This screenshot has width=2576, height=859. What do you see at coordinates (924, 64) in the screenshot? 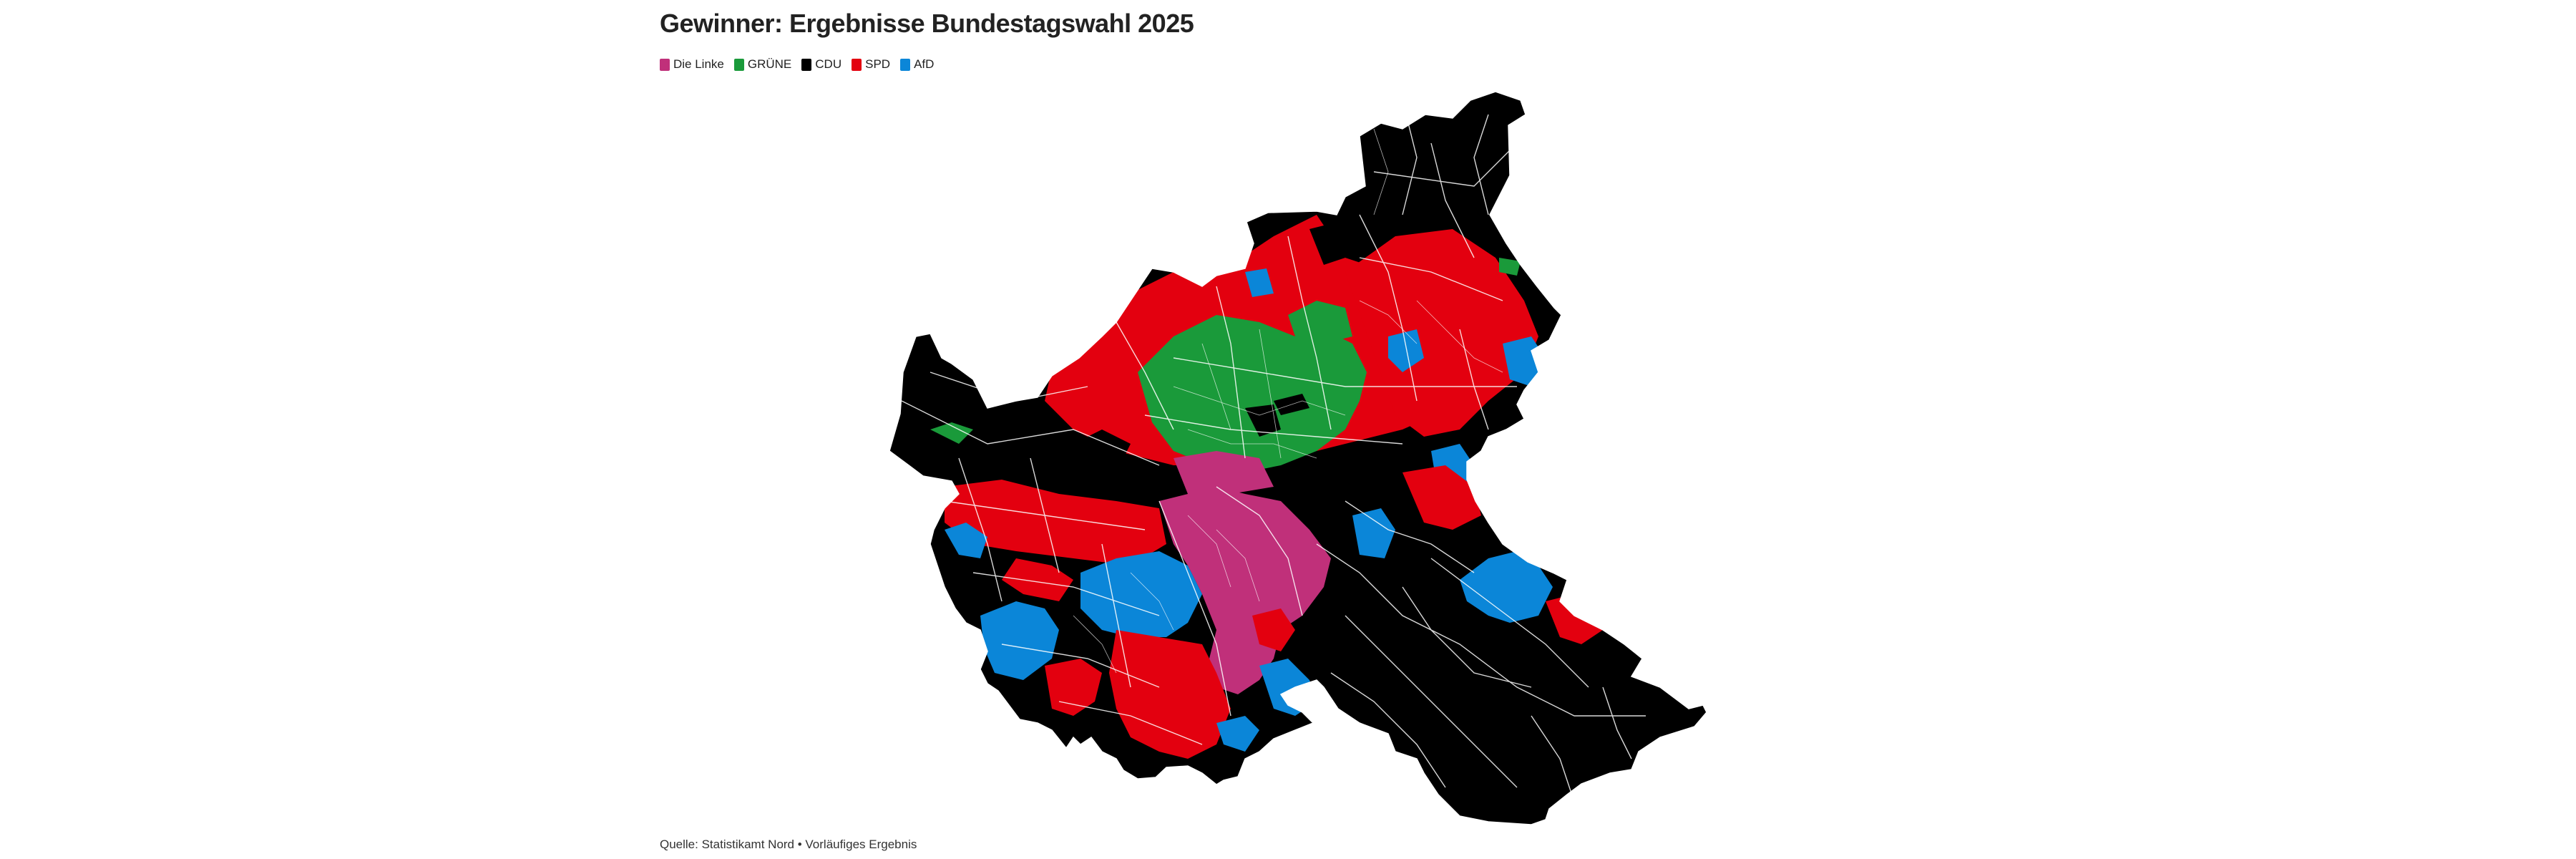
I see `legend-label-afd: AfD` at bounding box center [924, 64].